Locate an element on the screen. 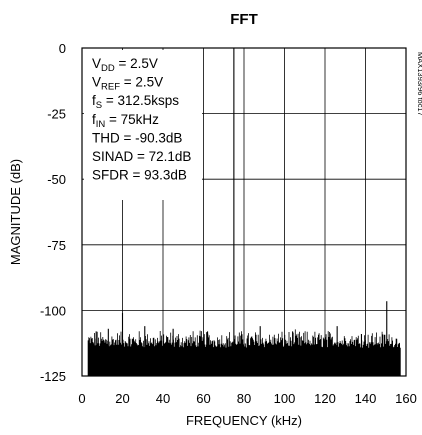 The height and width of the screenshot is (435, 422). x-tick-label: 0 is located at coordinates (81, 398).